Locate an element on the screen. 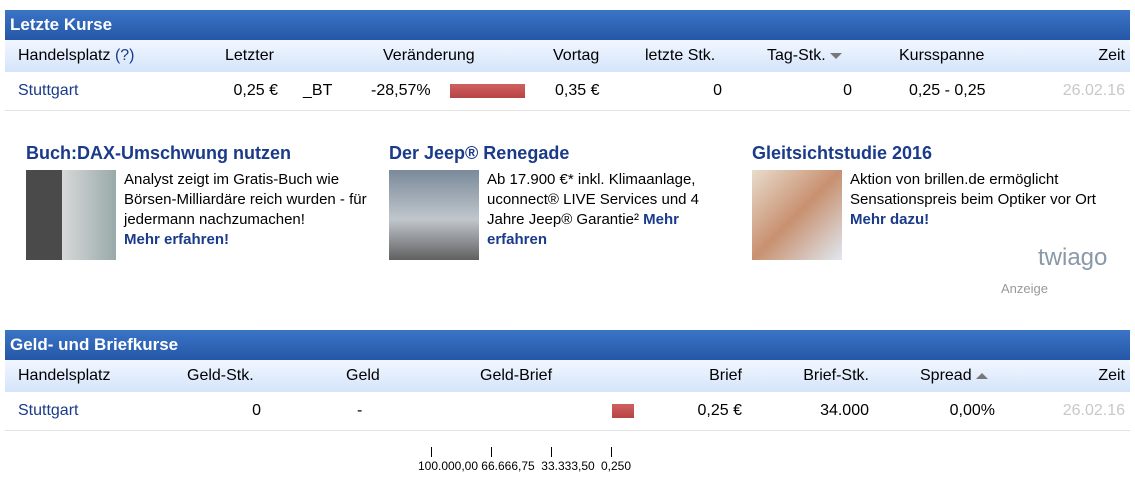 The image size is (1135, 490). axis-label: 100.000,00 is located at coordinates (448, 466).